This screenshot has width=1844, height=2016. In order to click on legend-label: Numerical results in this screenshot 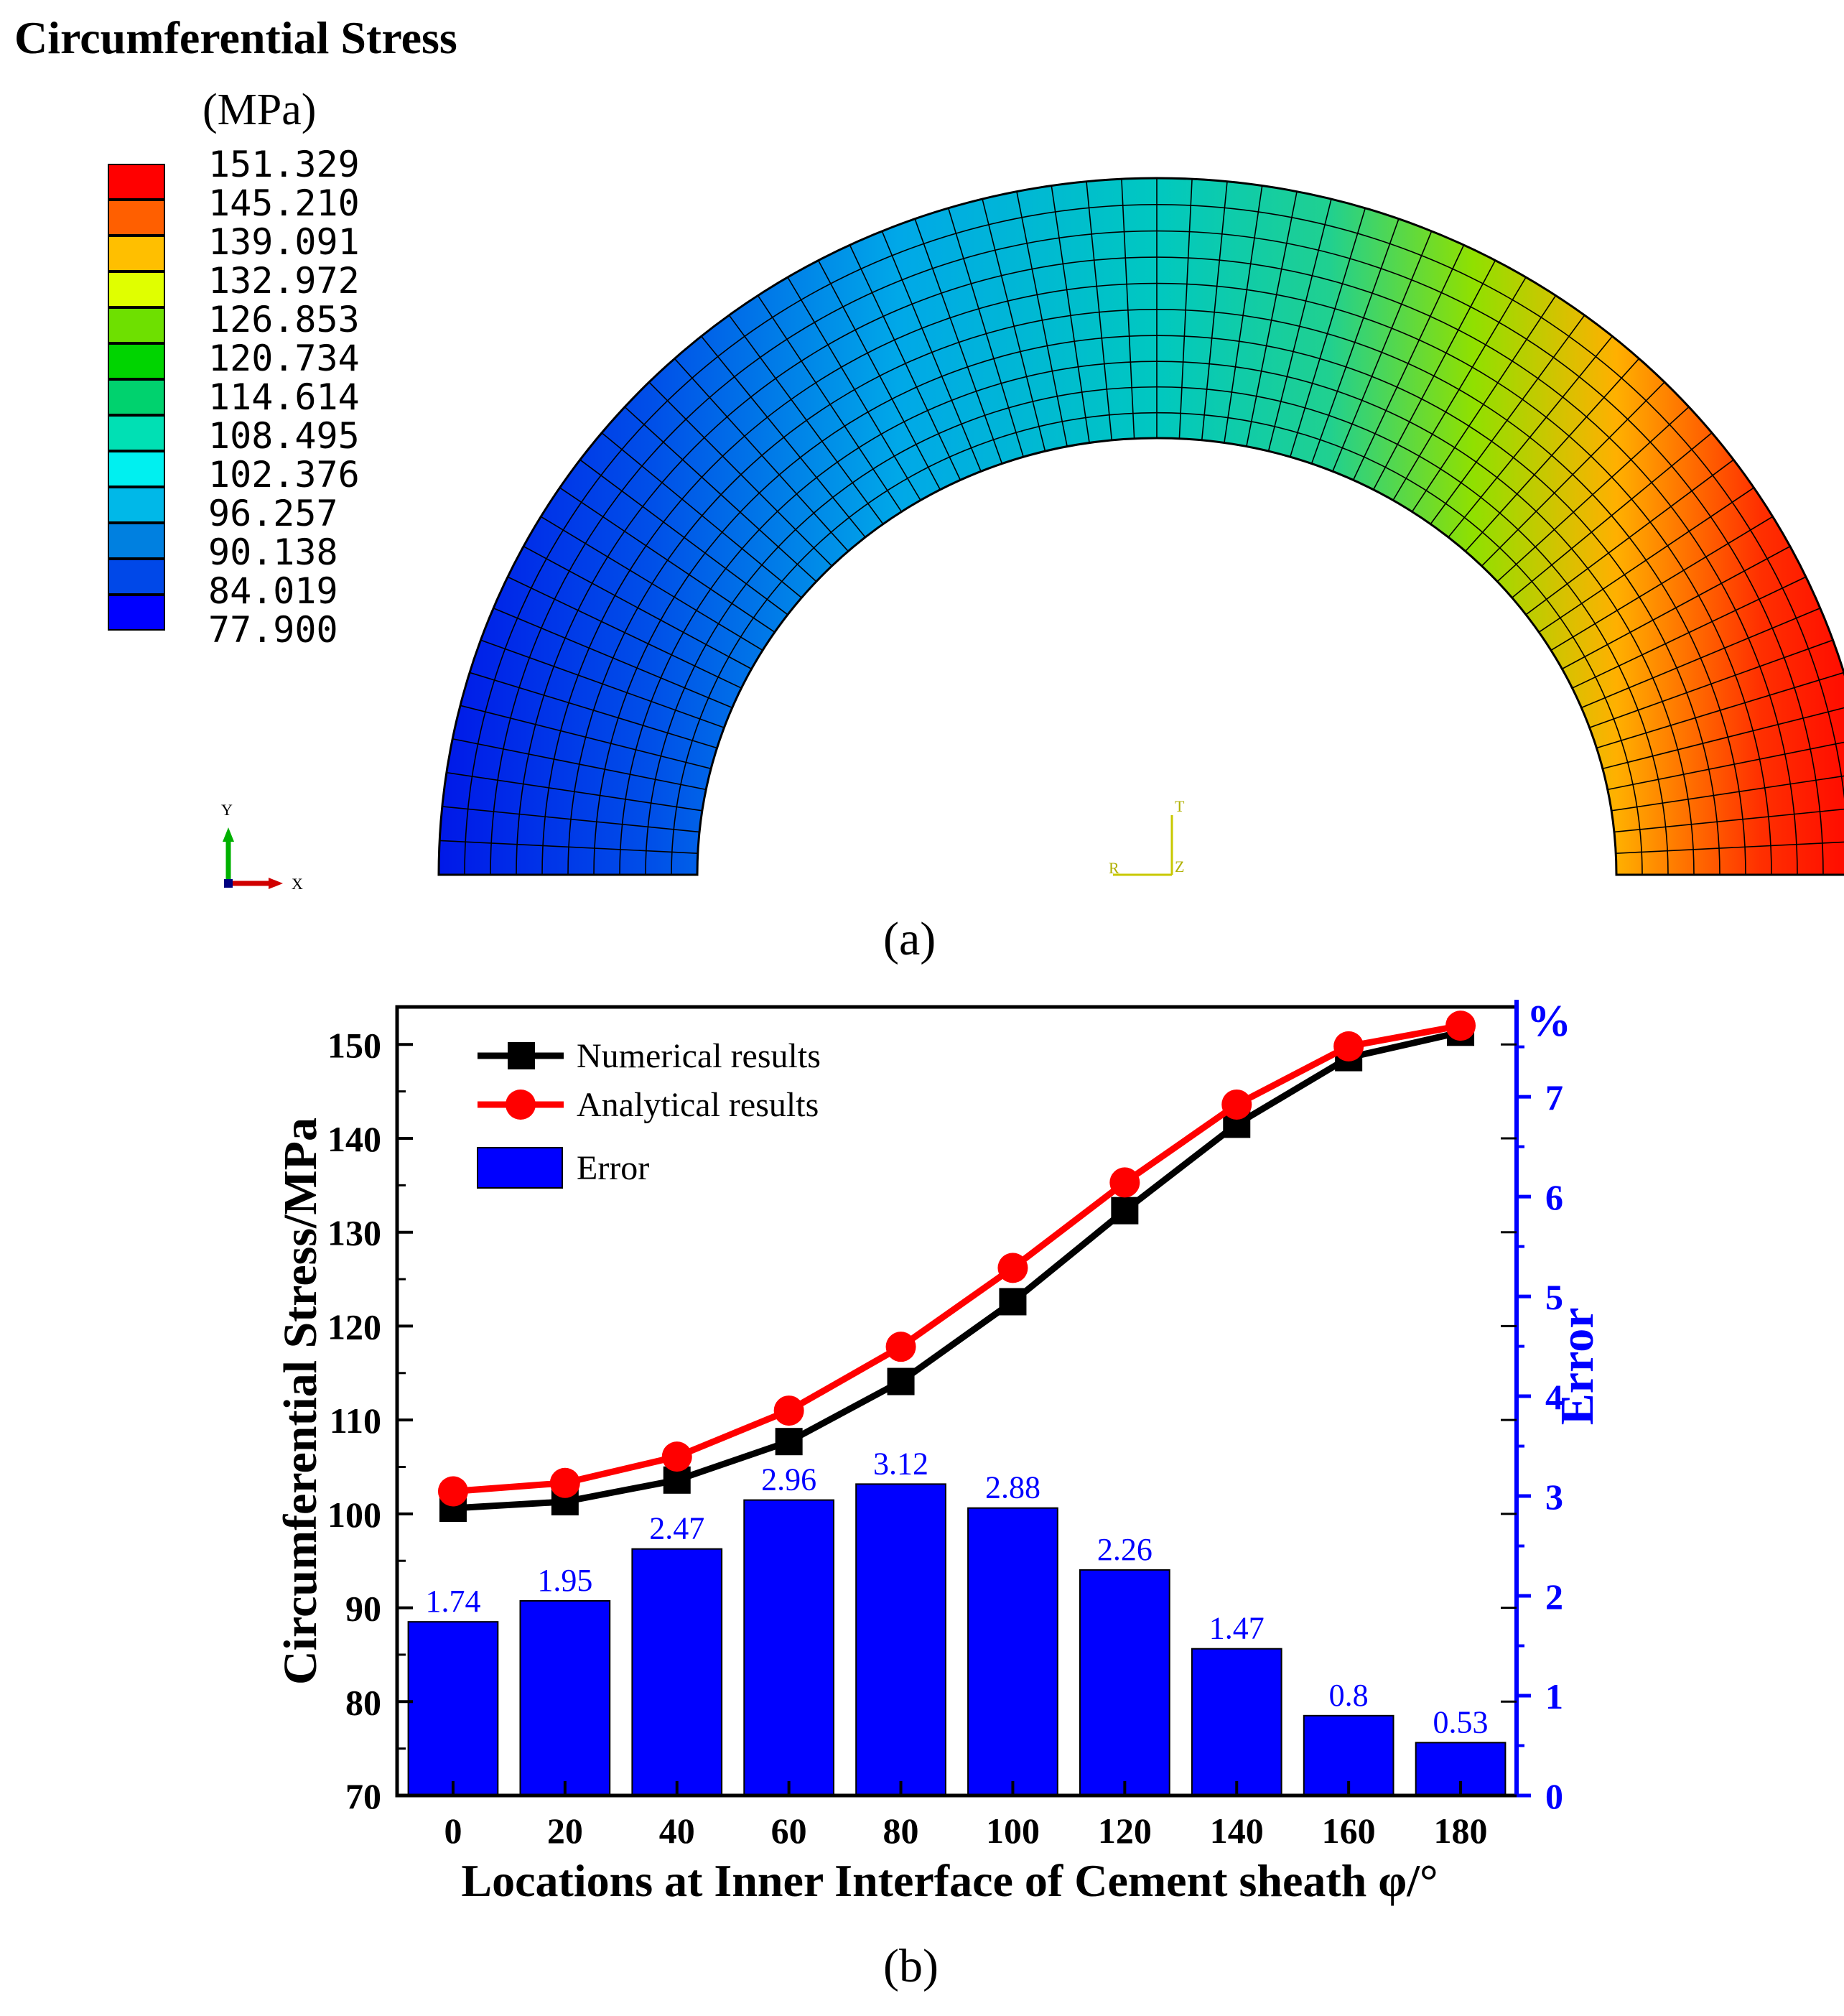, I will do `click(699, 1056)`.